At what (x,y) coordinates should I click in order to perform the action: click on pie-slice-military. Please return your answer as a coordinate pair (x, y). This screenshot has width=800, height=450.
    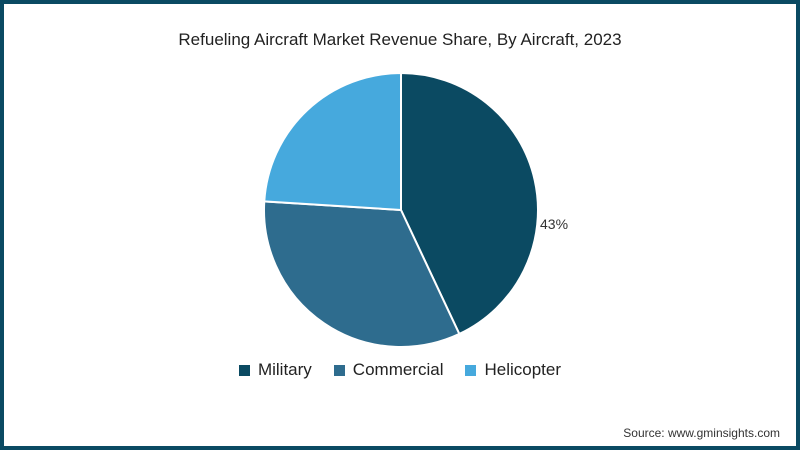
    Looking at the image, I should click on (469, 203).